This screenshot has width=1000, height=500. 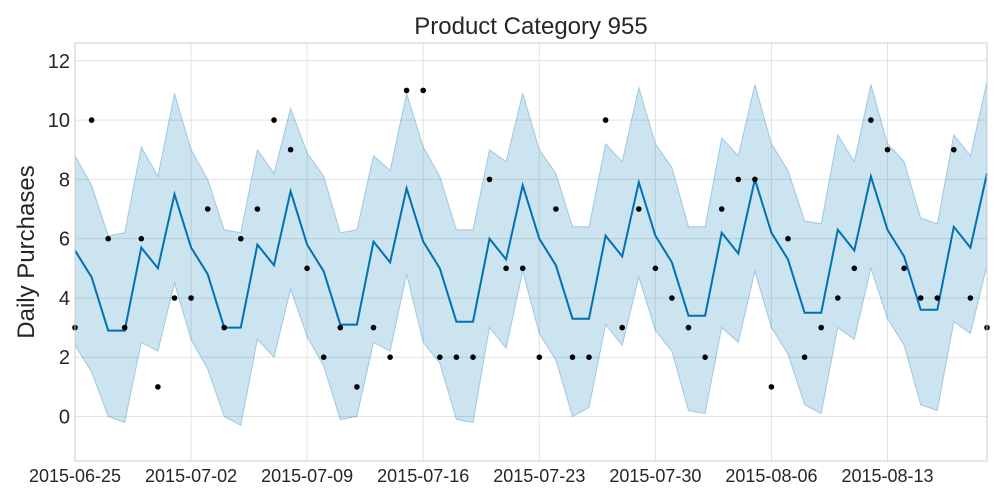 I want to click on y-tick-label: 12, so click(x=59, y=62).